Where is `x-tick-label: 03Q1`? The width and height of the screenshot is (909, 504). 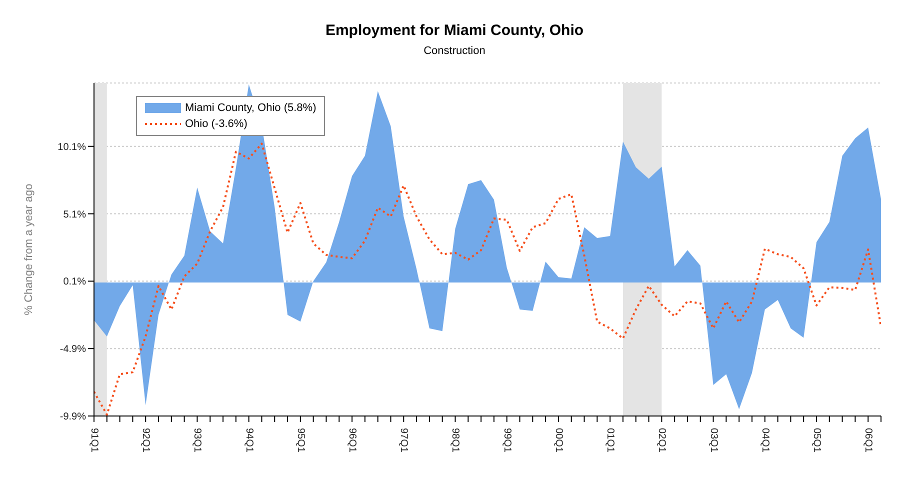
x-tick-label: 03Q1 is located at coordinates (713, 440).